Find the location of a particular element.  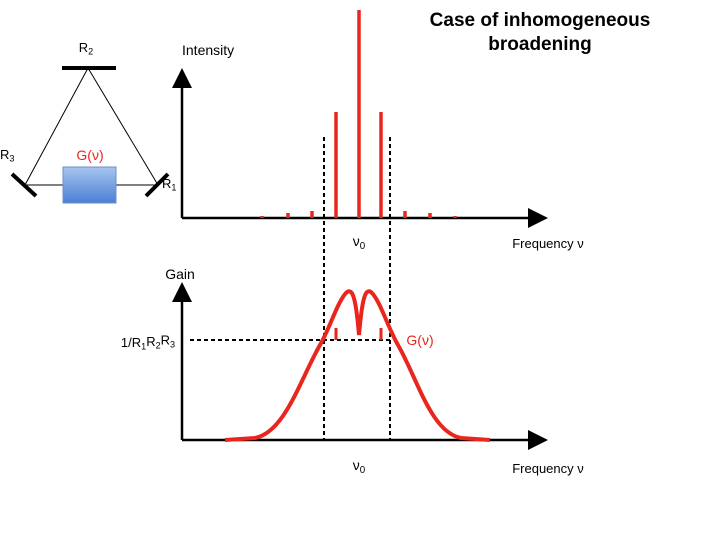

gain-label: G(ν) is located at coordinates (89, 155).